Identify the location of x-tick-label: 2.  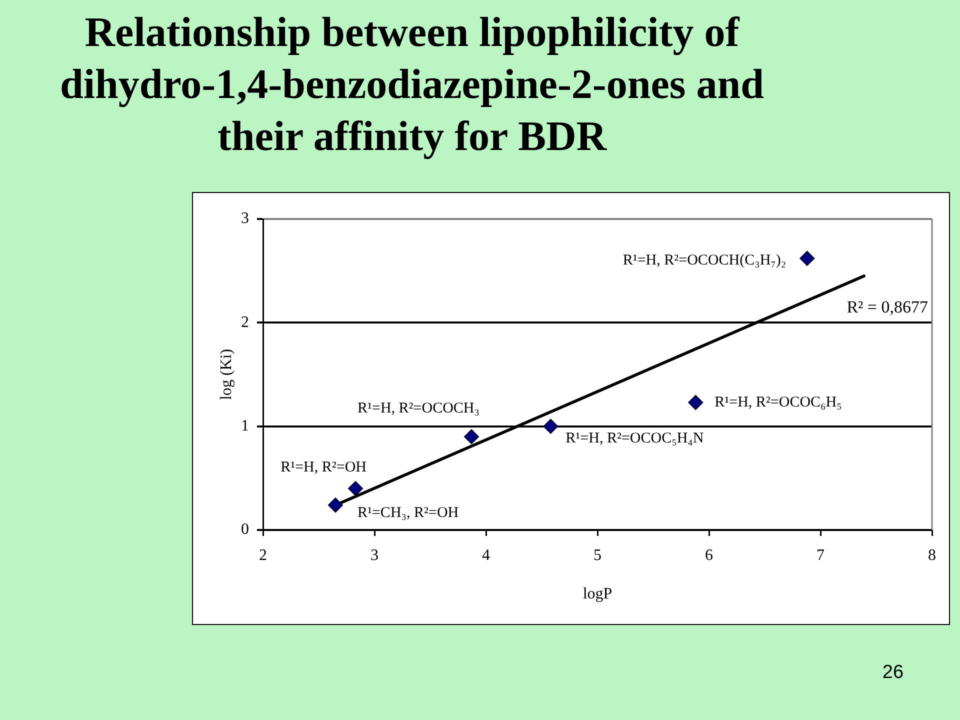
(263, 555).